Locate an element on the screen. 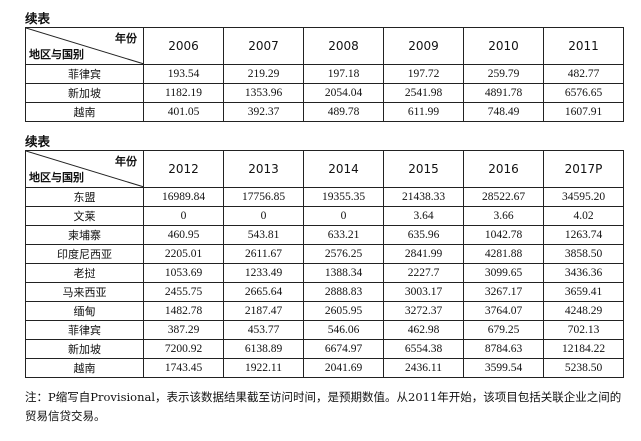 This screenshot has width=641, height=441. table-cell: 2888.83 is located at coordinates (343, 292).